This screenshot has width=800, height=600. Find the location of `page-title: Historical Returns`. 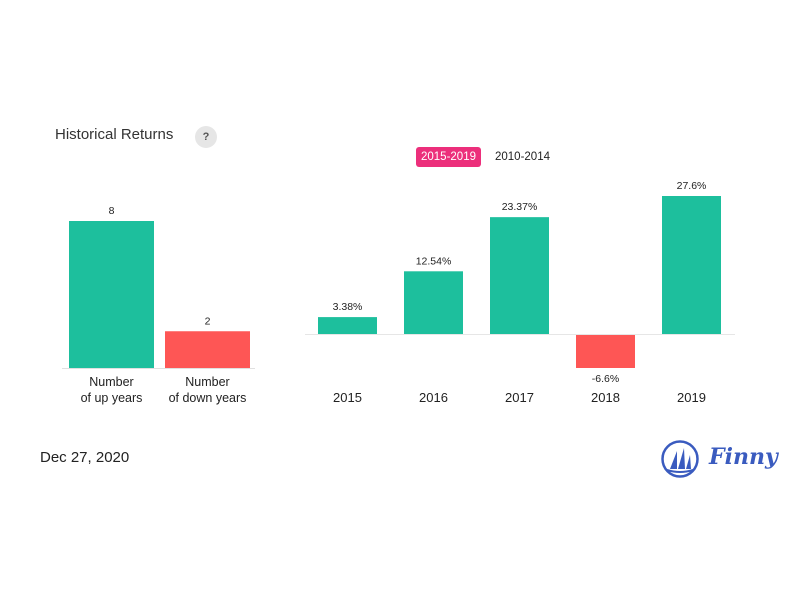

page-title: Historical Returns is located at coordinates (114, 134).